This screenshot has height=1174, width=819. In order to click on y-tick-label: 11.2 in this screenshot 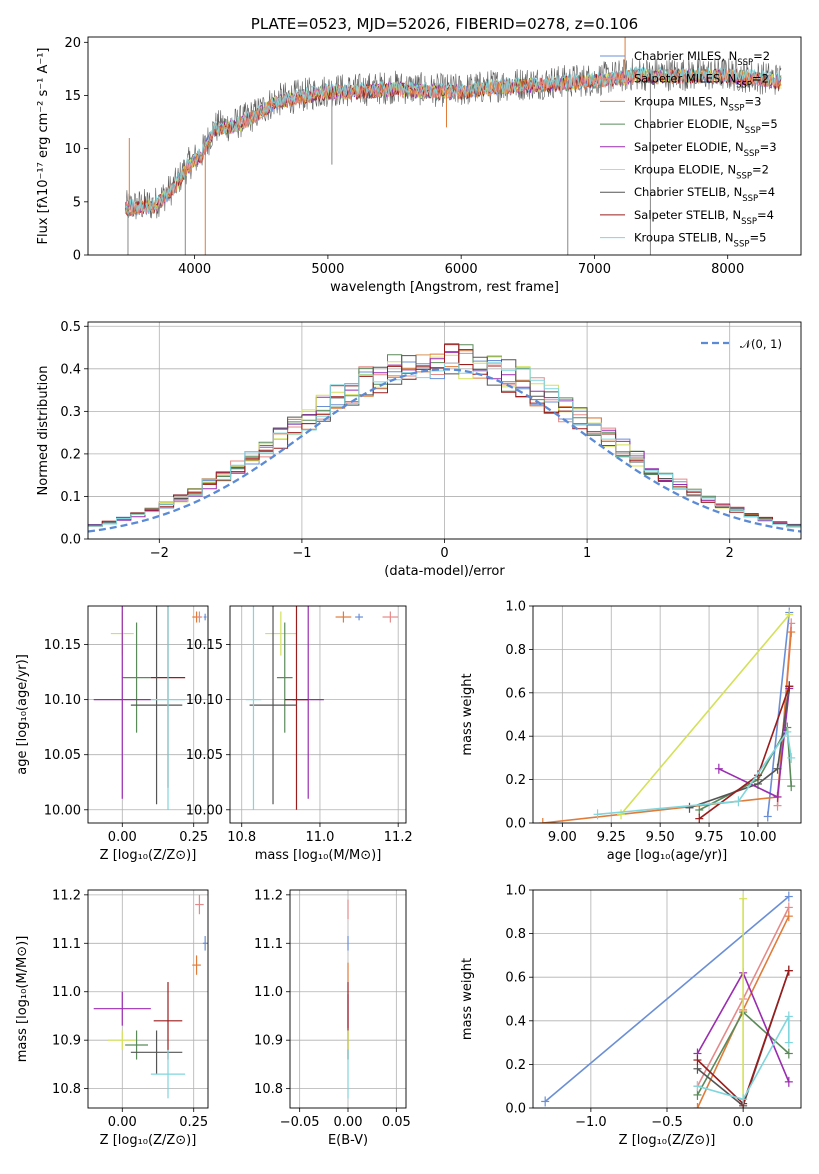, I will do `click(268, 895)`.